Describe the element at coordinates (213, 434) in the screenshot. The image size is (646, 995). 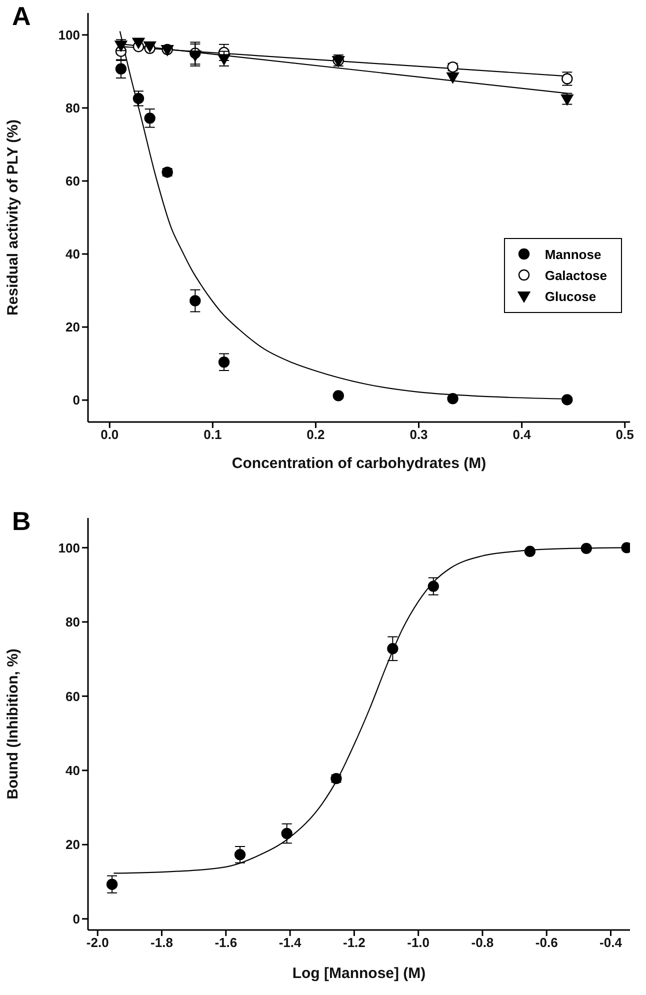
I see `x-tick-label: 0.1` at that location.